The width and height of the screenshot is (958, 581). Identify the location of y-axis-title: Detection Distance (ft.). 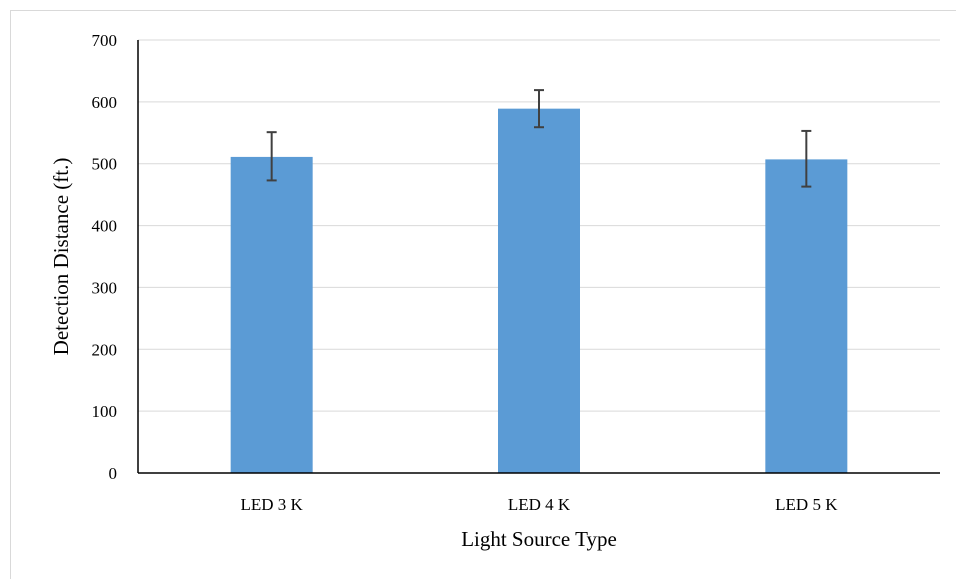
(61, 257).